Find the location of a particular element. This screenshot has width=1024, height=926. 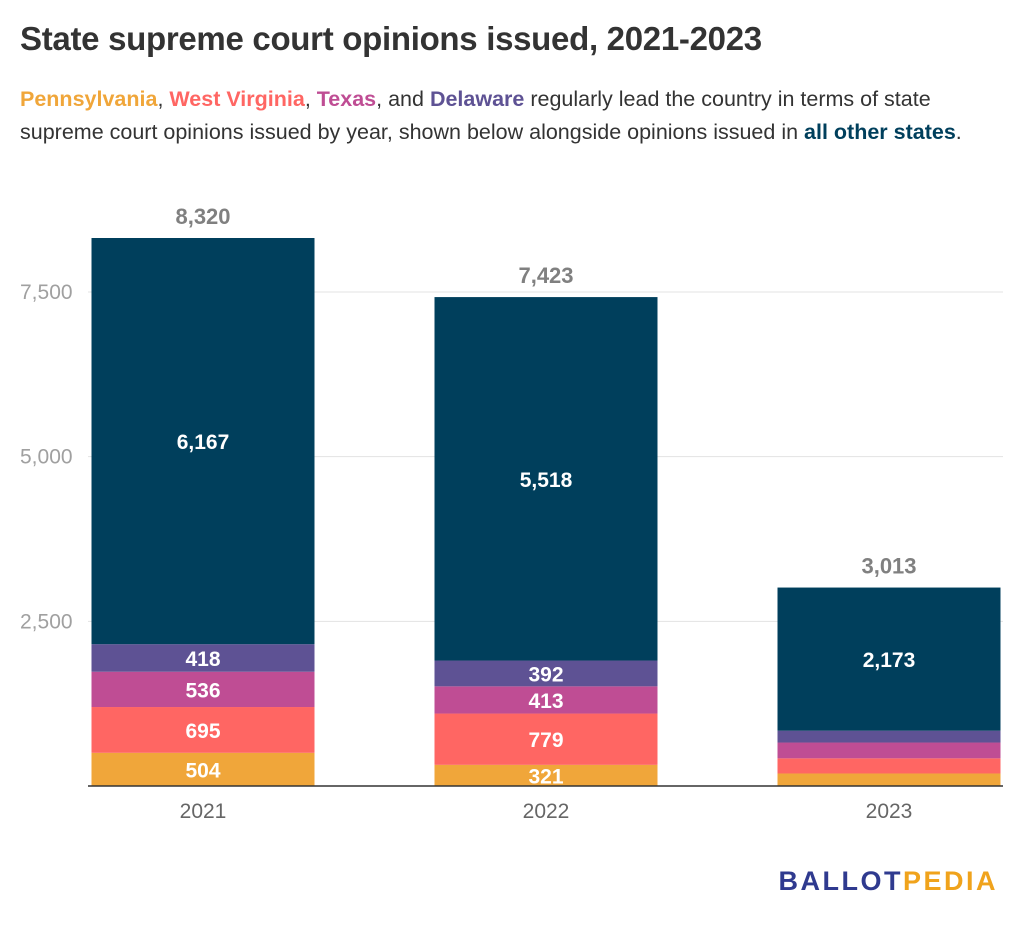

data-label: 5,518 is located at coordinates (546, 480).